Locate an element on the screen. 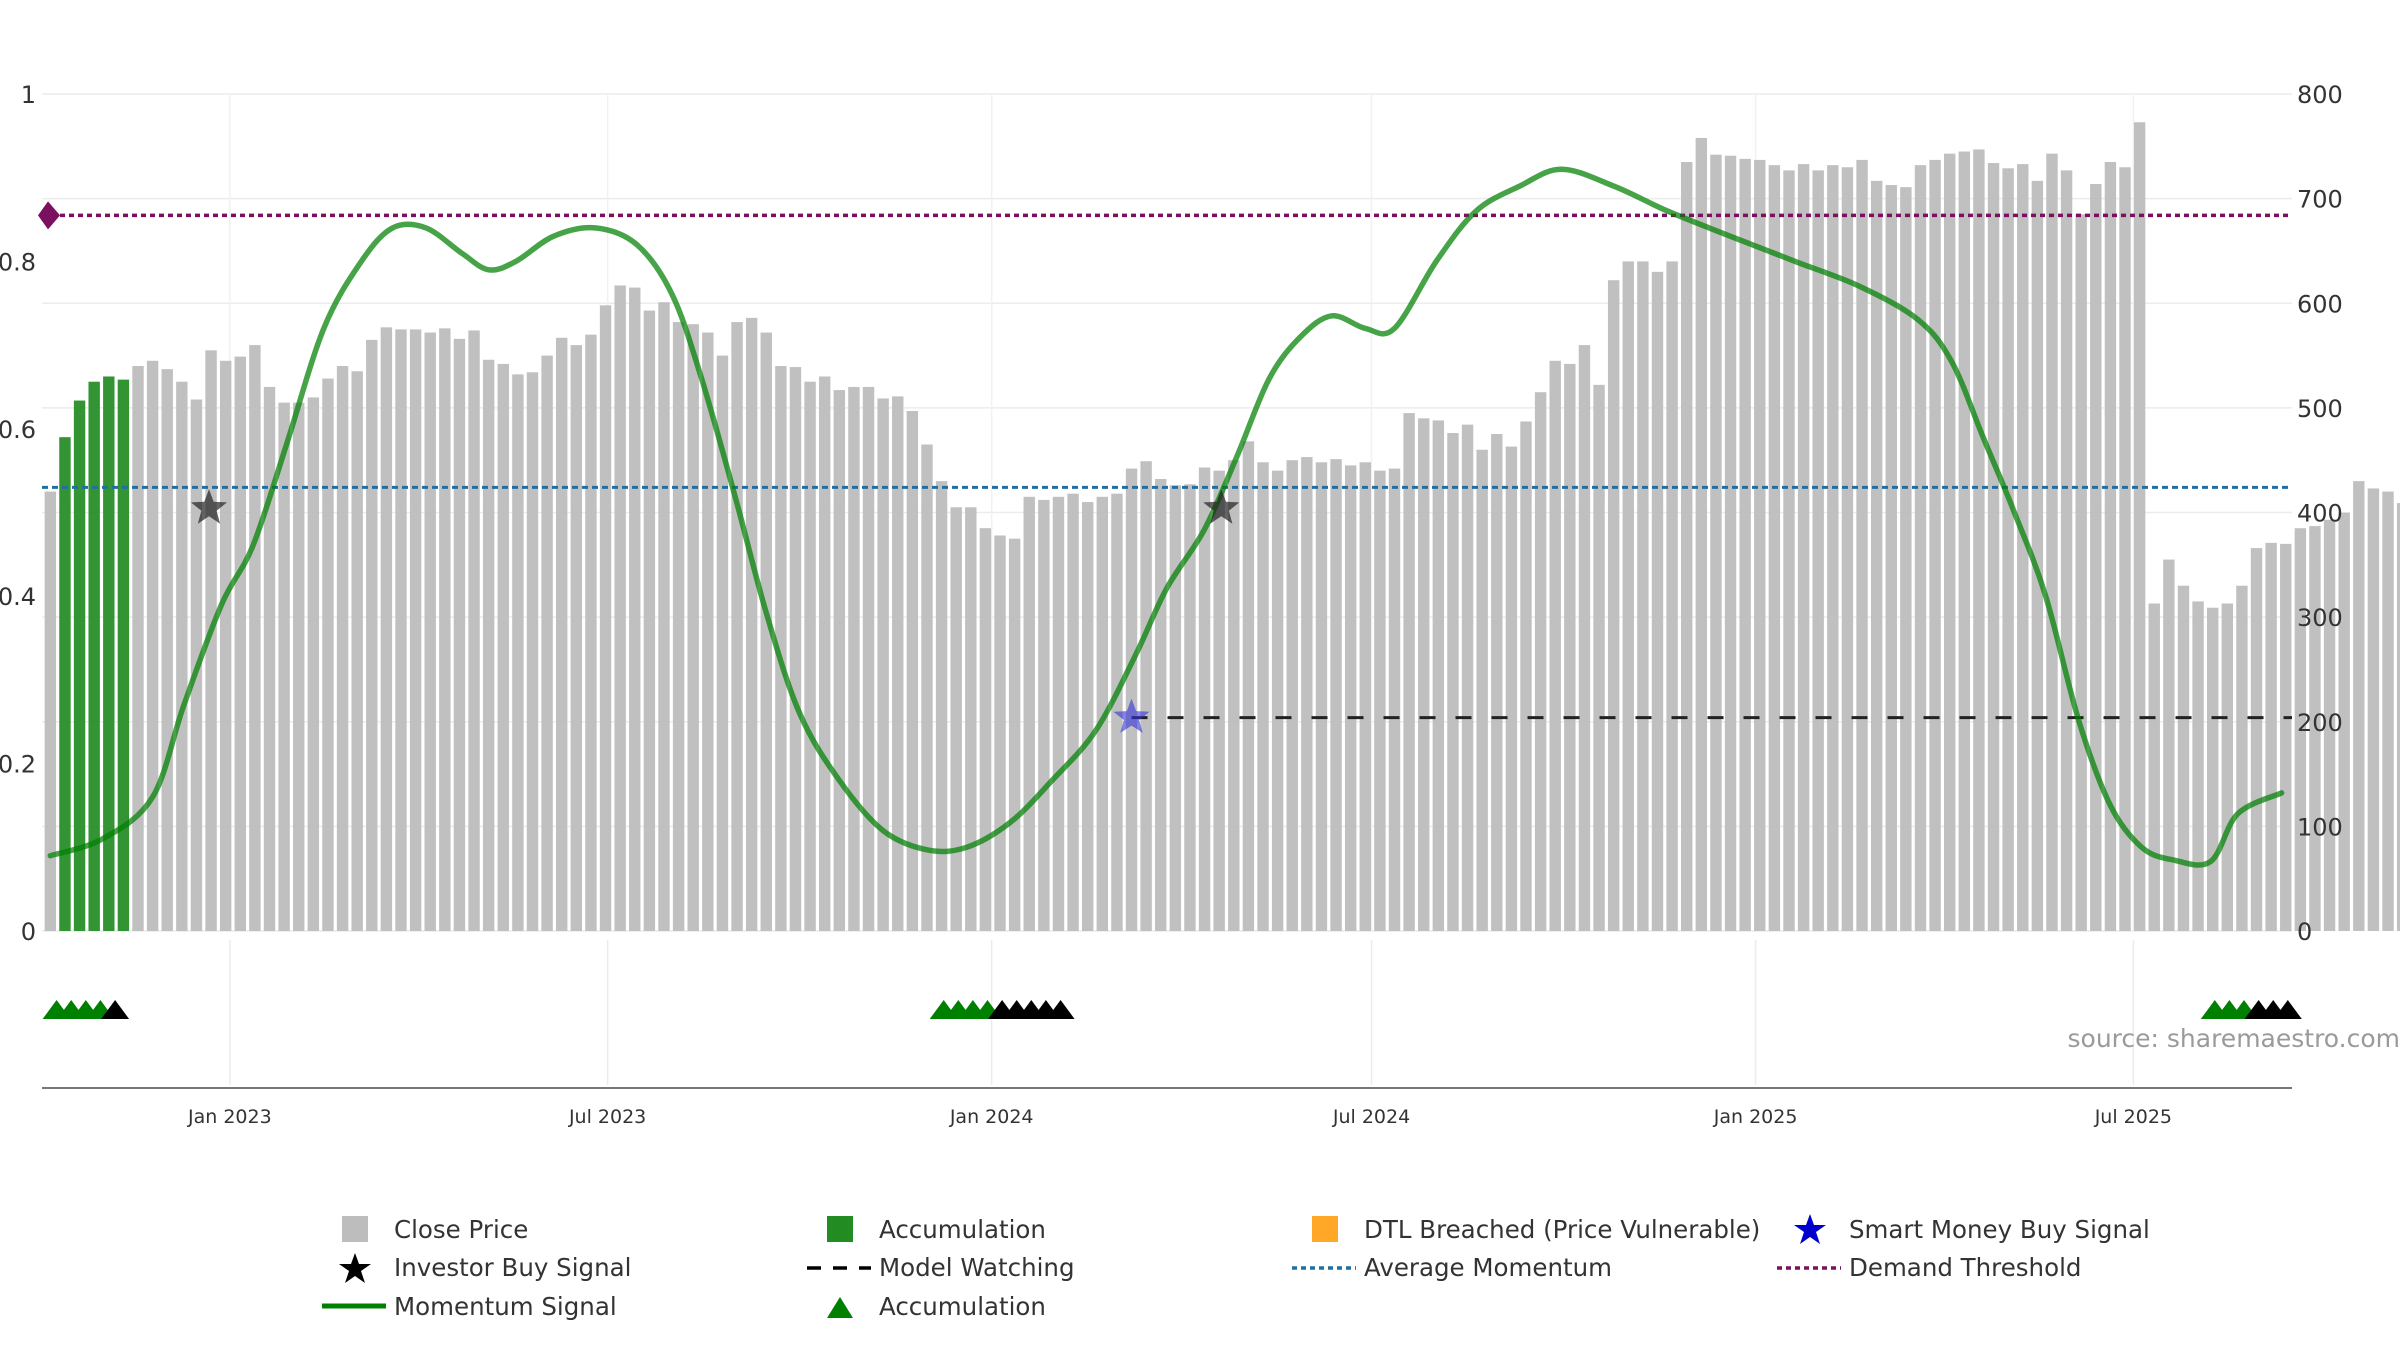 The image size is (2400, 1350). legend-item: Model Watching is located at coordinates (1047, 1268).